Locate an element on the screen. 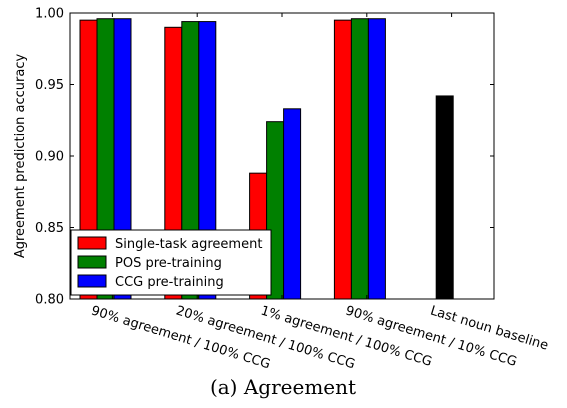  legend-label: Single-task agreement is located at coordinates (188, 244).